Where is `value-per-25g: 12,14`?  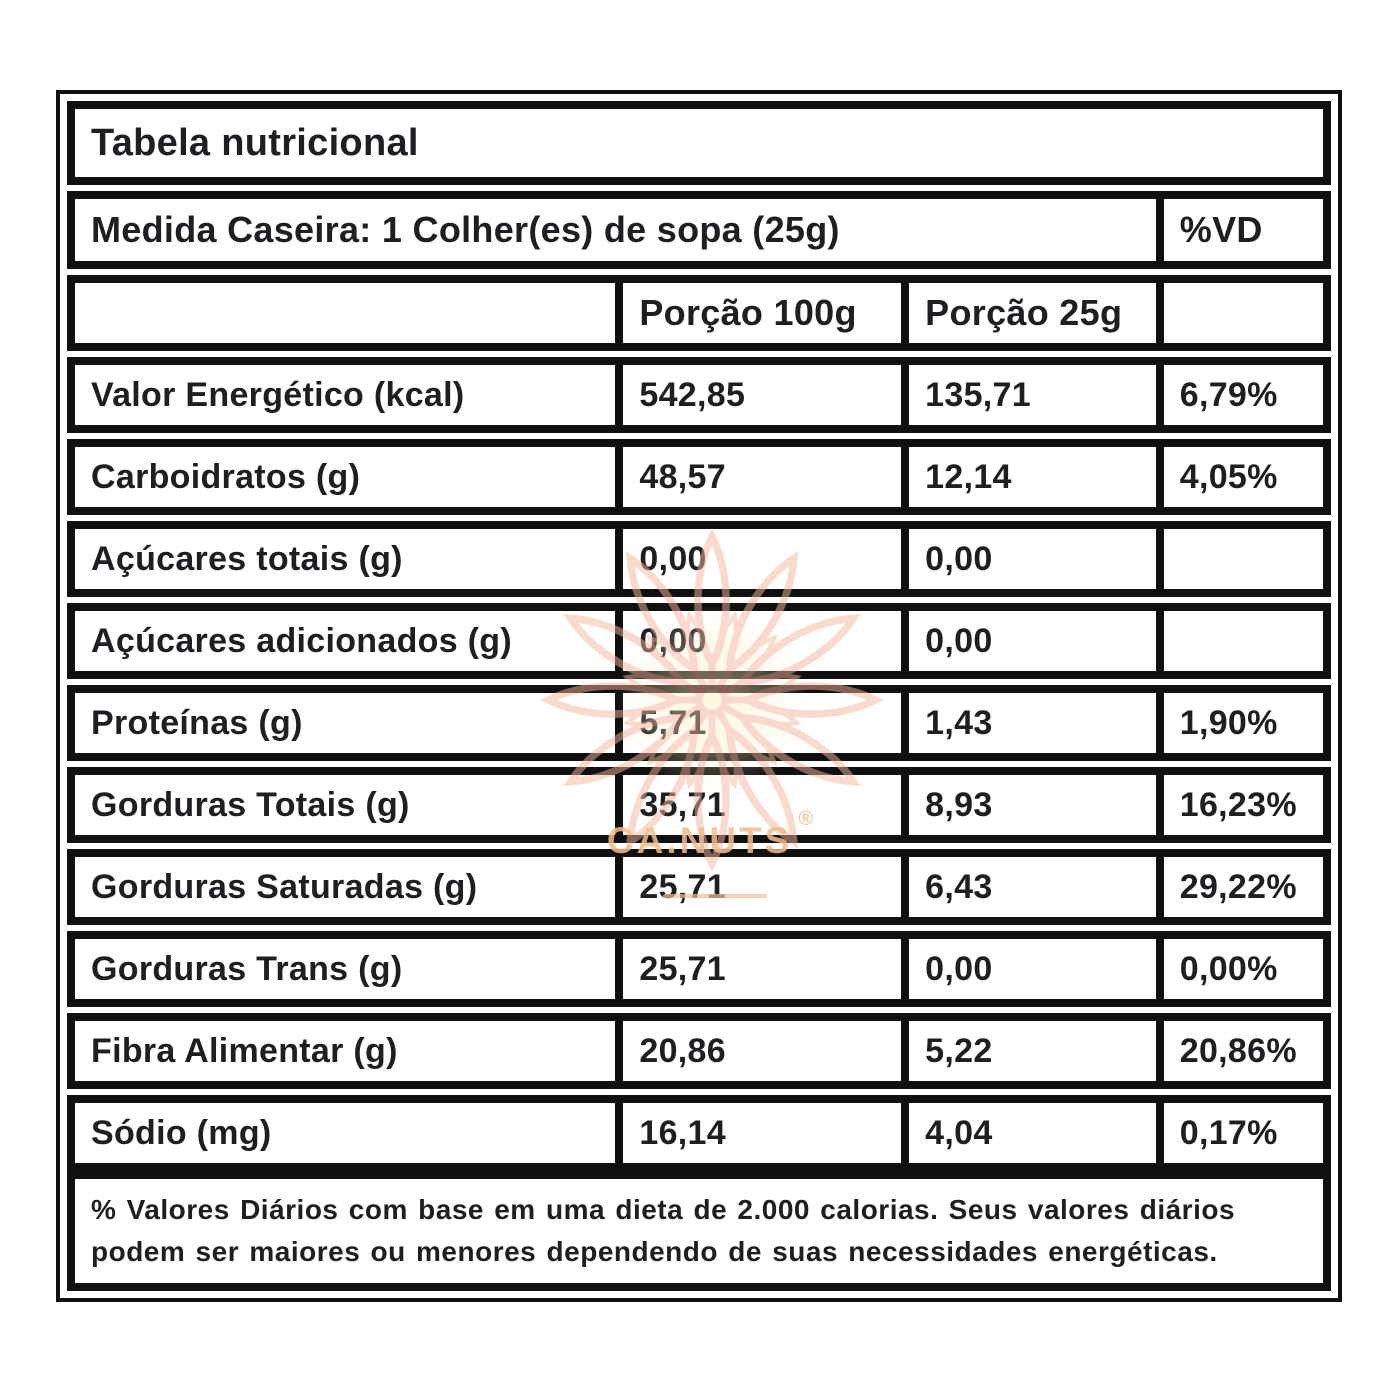
value-per-25g: 12,14 is located at coordinates (1028, 477).